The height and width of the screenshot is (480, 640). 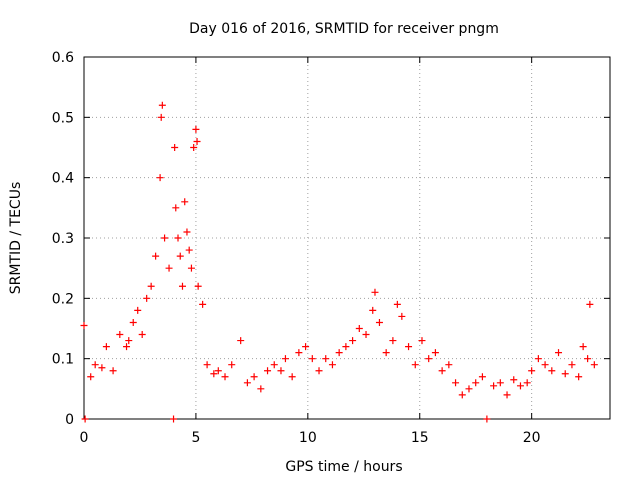 I want to click on y-axis-label: SRMTID / TECUs, so click(x=16, y=238).